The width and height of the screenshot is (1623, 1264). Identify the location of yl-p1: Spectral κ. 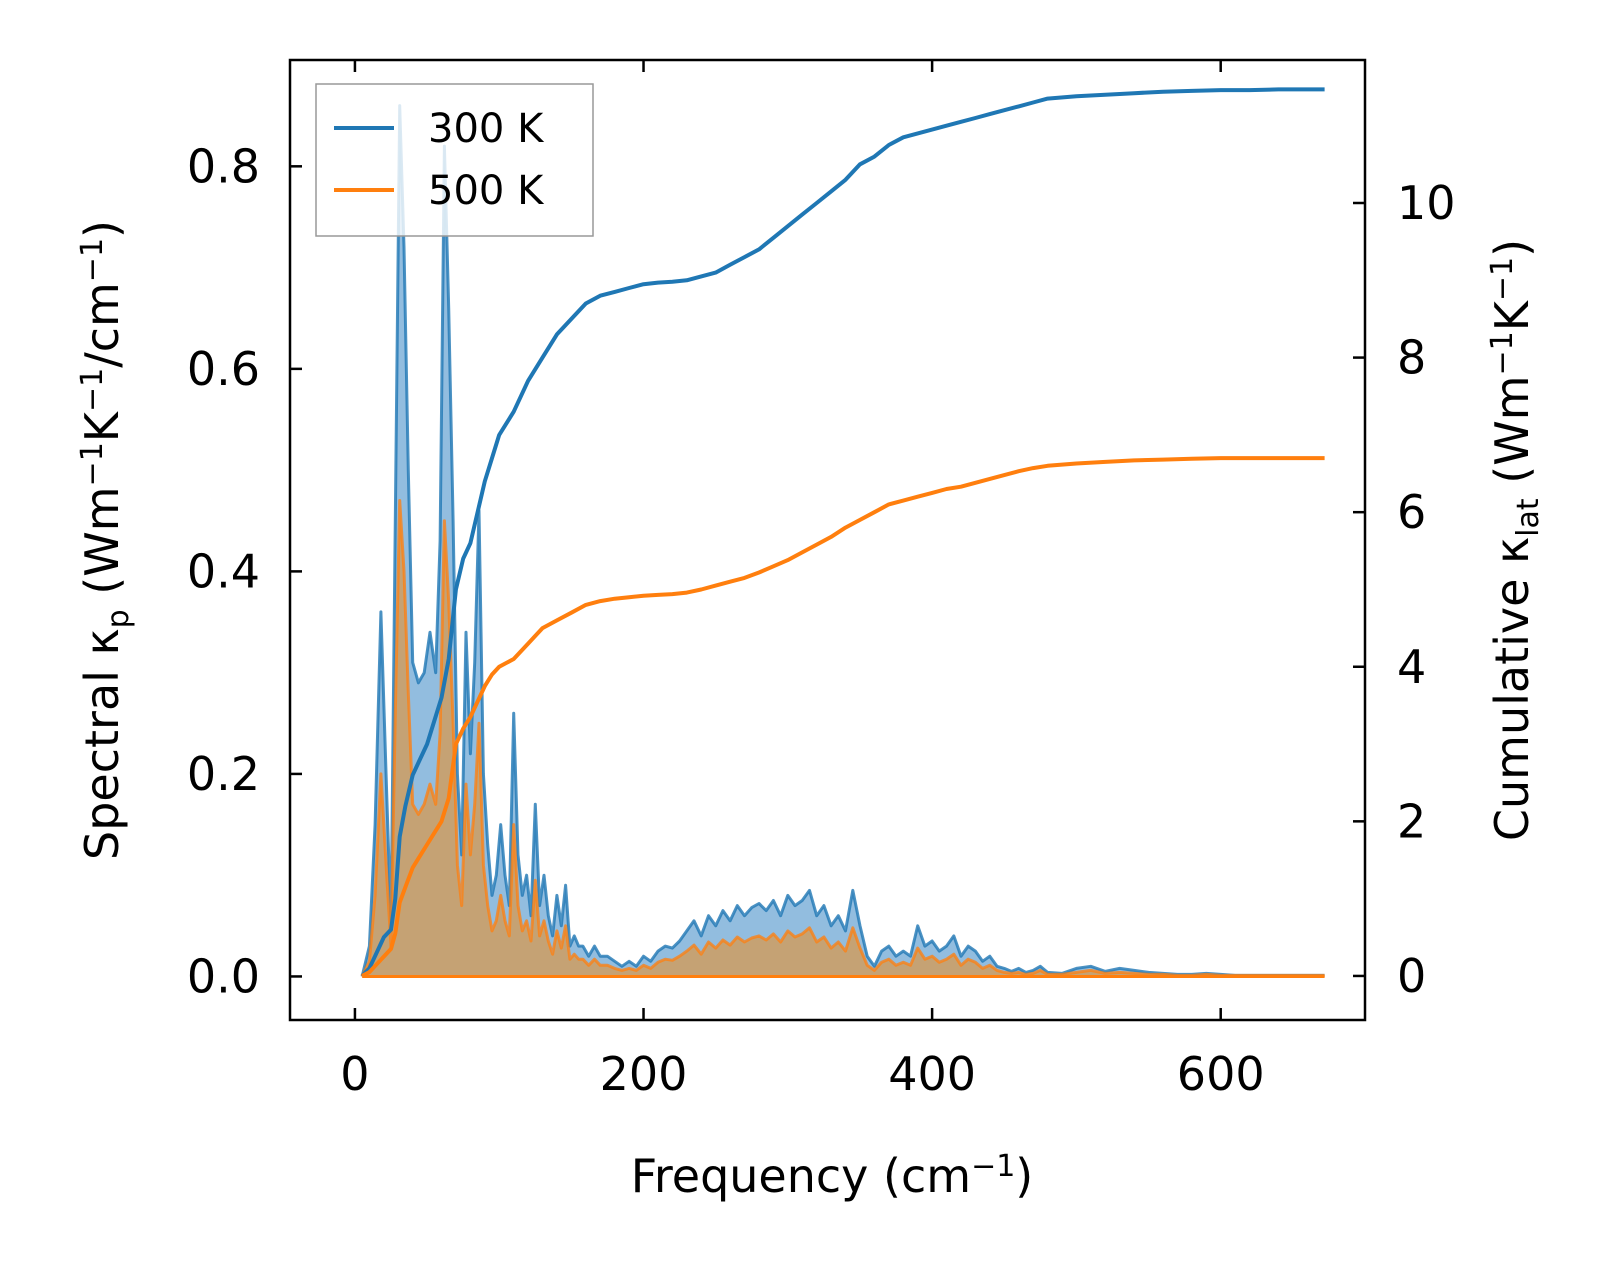
(102, 744).